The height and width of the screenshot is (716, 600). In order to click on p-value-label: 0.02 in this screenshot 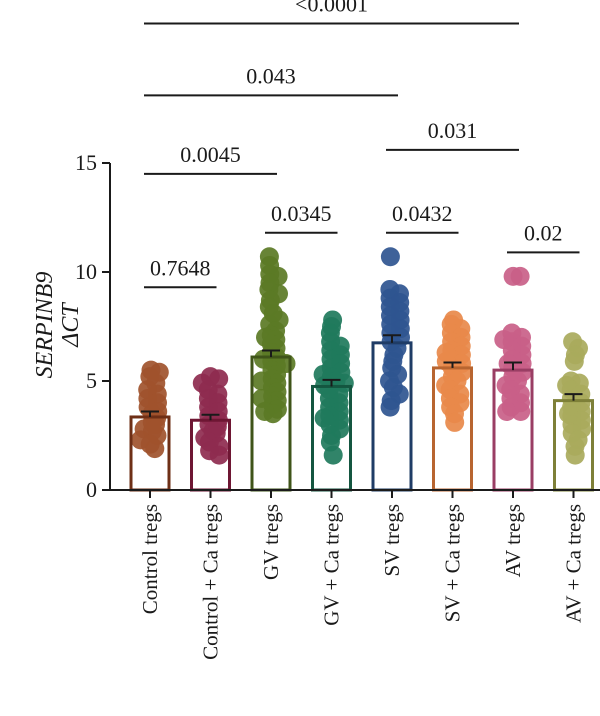, I will do `click(543, 232)`.